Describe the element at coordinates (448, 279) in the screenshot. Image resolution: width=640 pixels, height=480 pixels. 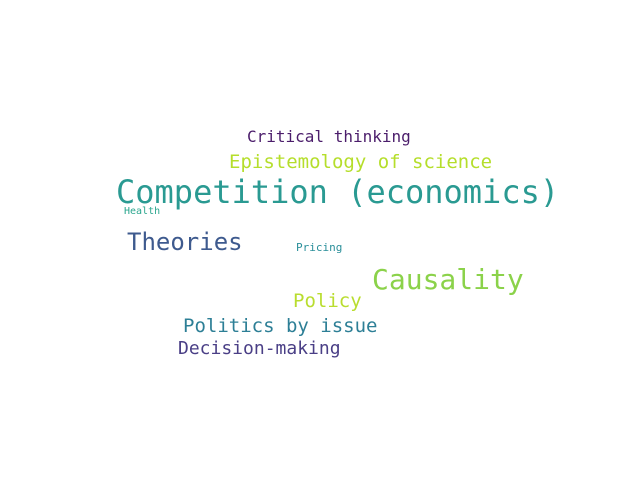
I see `word-causality: Causality` at that location.